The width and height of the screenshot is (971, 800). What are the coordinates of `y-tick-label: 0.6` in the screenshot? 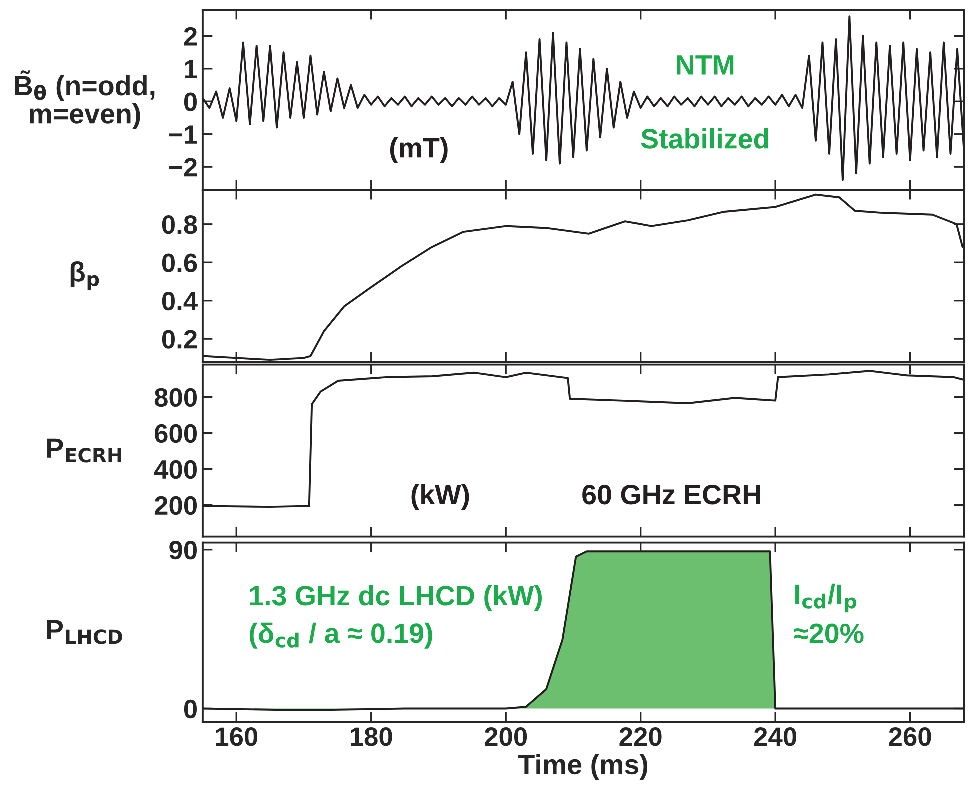 It's located at (180, 263).